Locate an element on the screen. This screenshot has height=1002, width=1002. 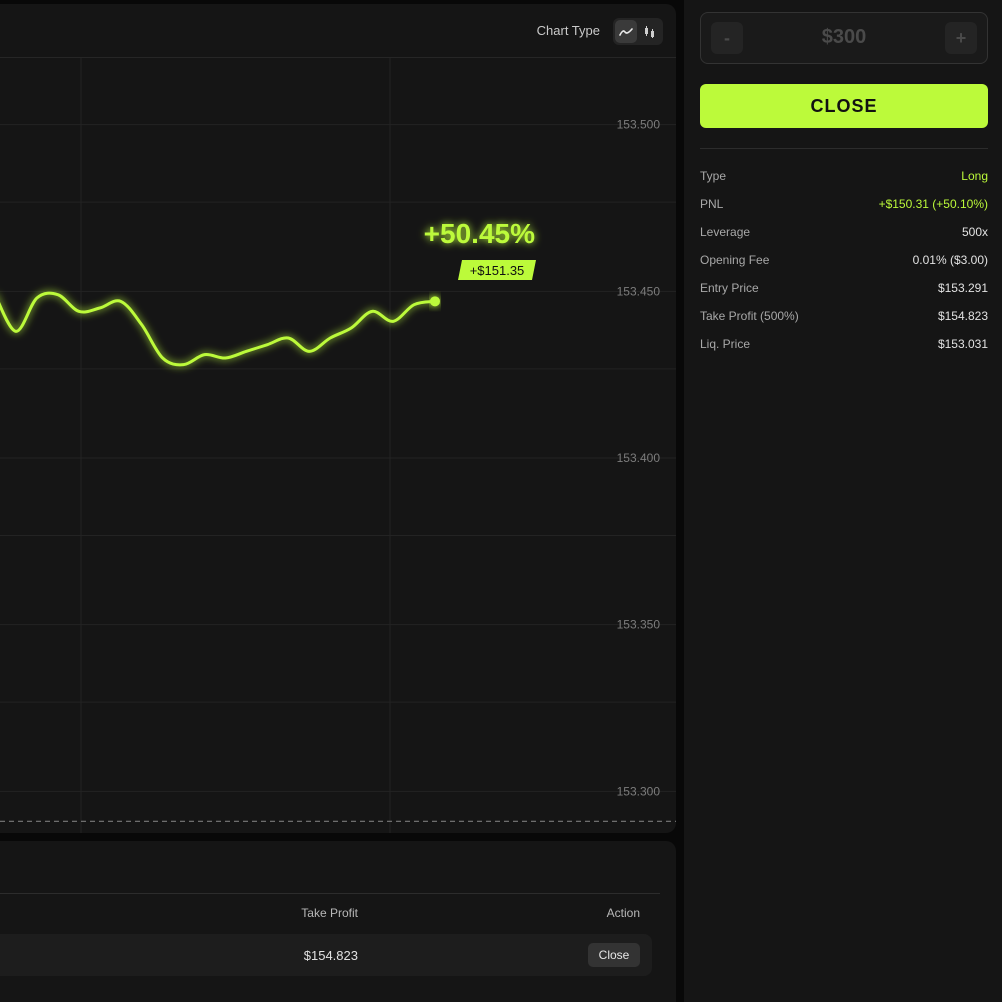
detail-label: Entry Price is located at coordinates (729, 288).